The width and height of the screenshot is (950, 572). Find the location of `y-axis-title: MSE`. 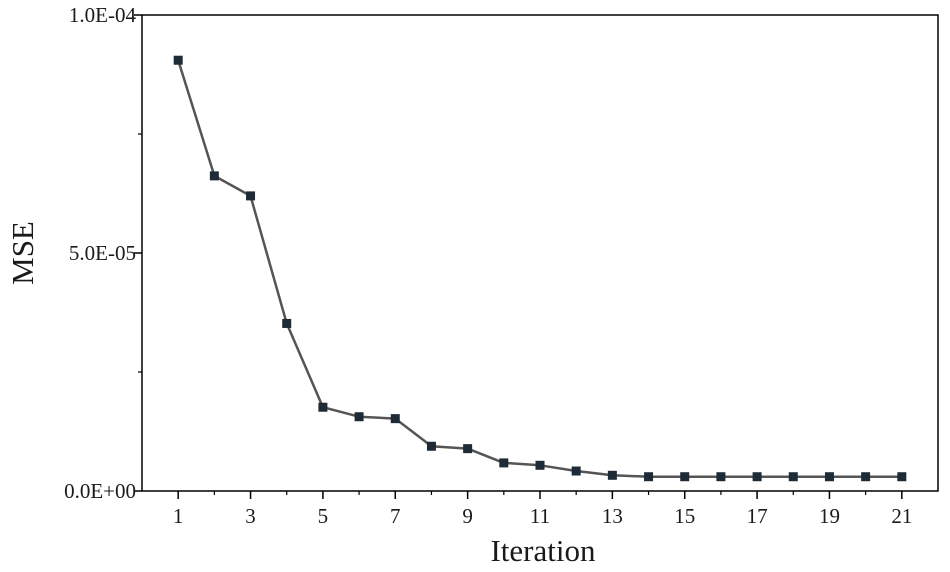

y-axis-title: MSE is located at coordinates (22, 253).